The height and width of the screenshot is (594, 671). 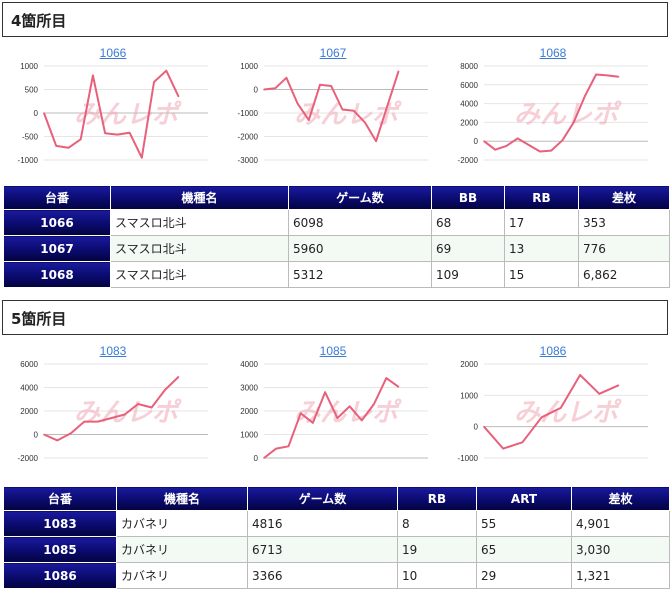 What do you see at coordinates (60, 523) in the screenshot?
I see `machine-number: 1083` at bounding box center [60, 523].